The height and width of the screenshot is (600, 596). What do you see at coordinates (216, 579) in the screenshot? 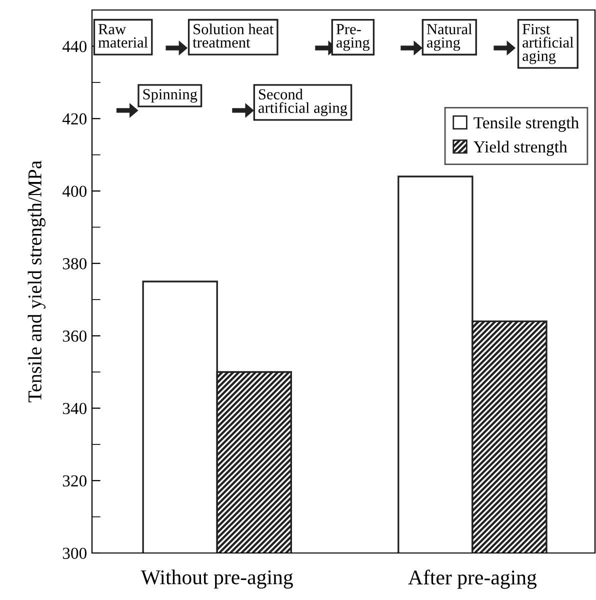
I see `x-tick-label: Without pre-aging` at bounding box center [216, 579].